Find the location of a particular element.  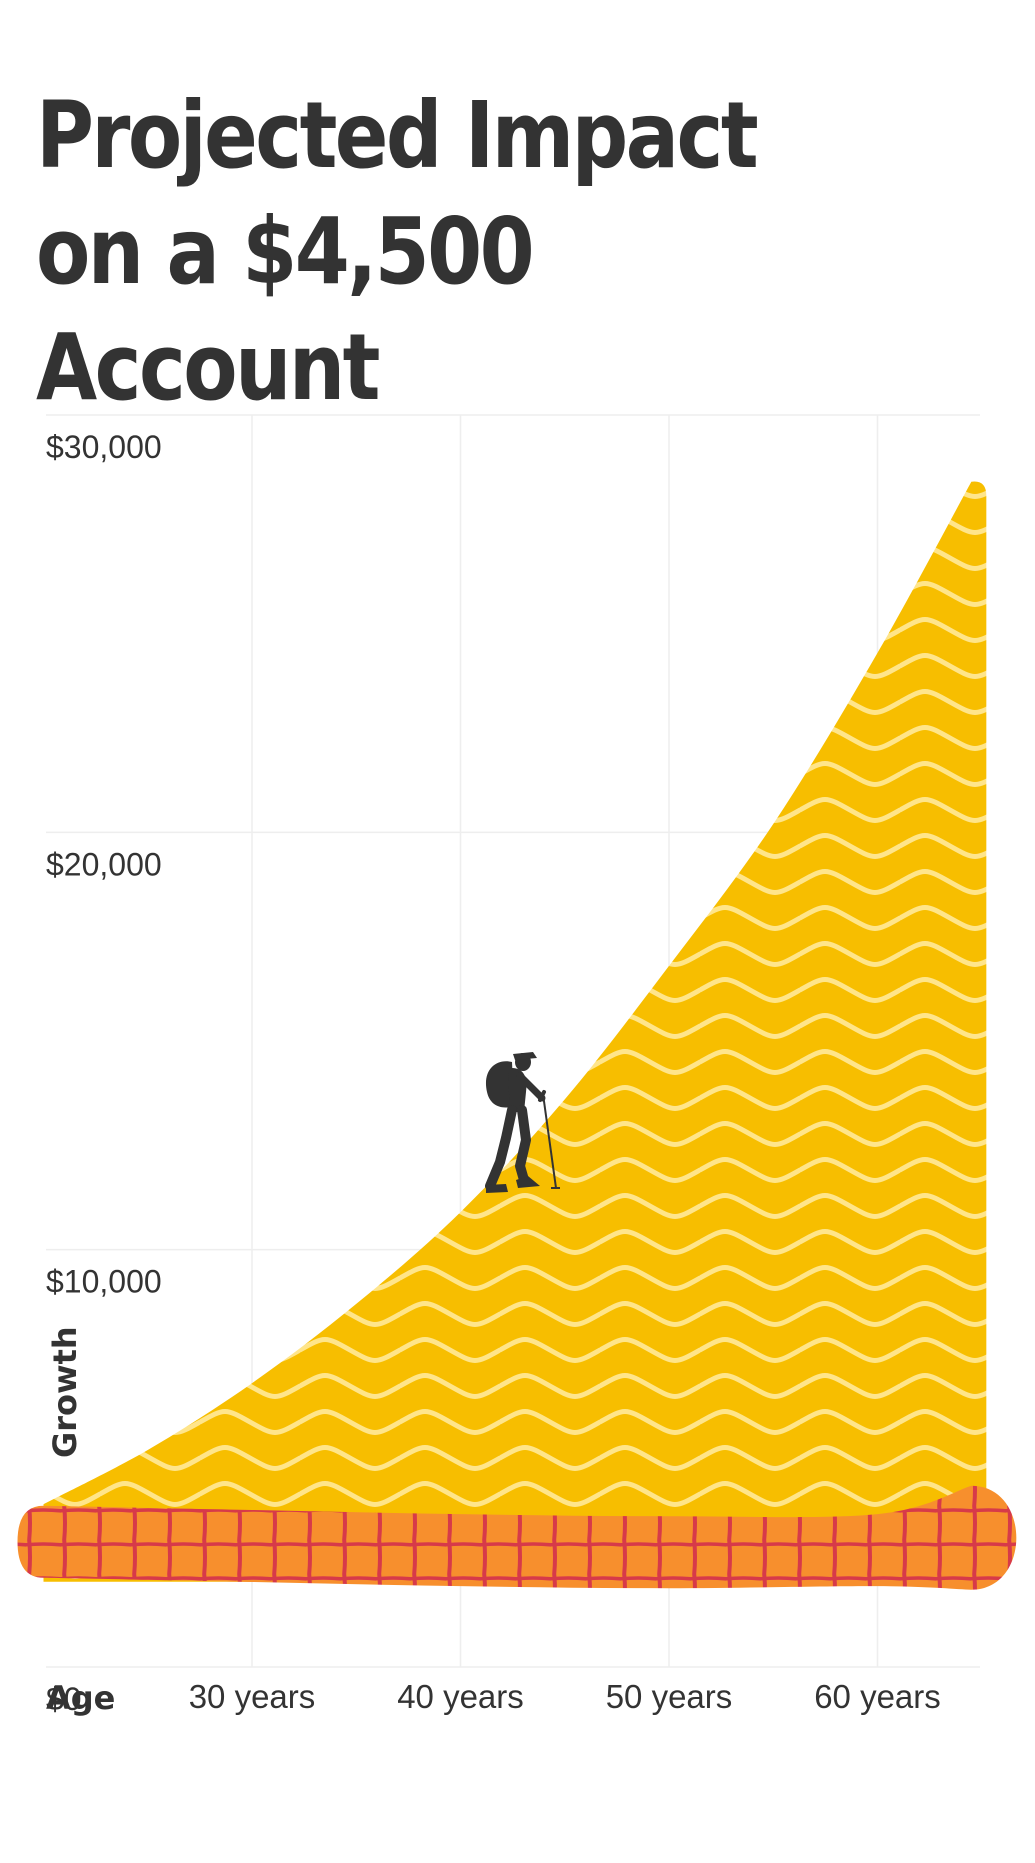

y-tick-label-1: $10,000 is located at coordinates (104, 1282).